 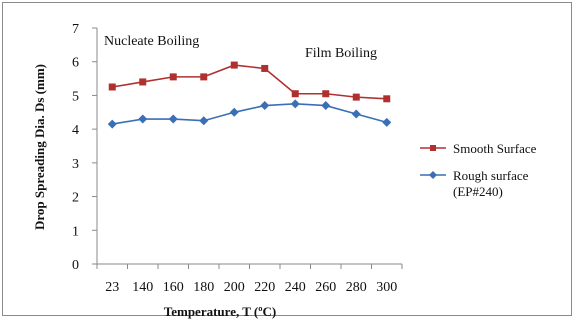 I want to click on x-tick-label: 260, so click(x=325, y=287).